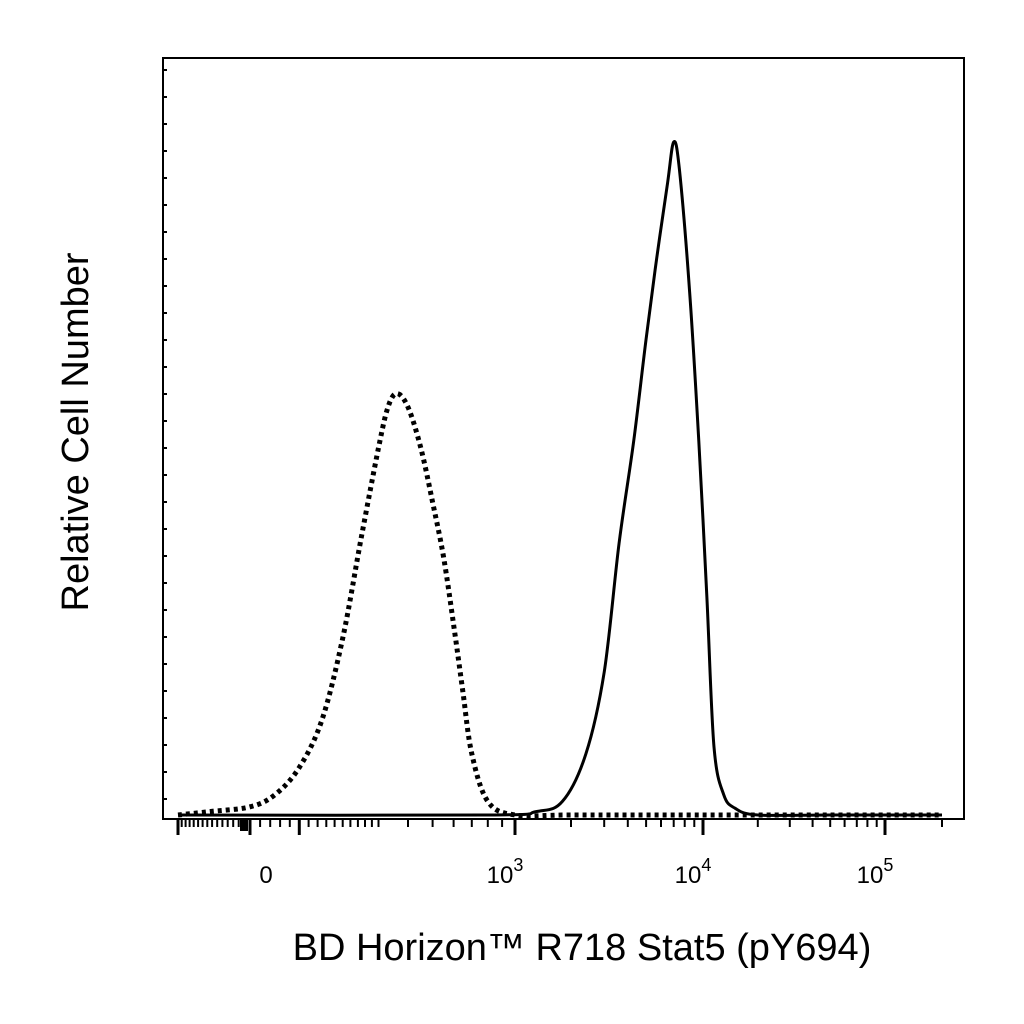  What do you see at coordinates (505, 872) in the screenshot?
I see `x-tick-label: 10³` at bounding box center [505, 872].